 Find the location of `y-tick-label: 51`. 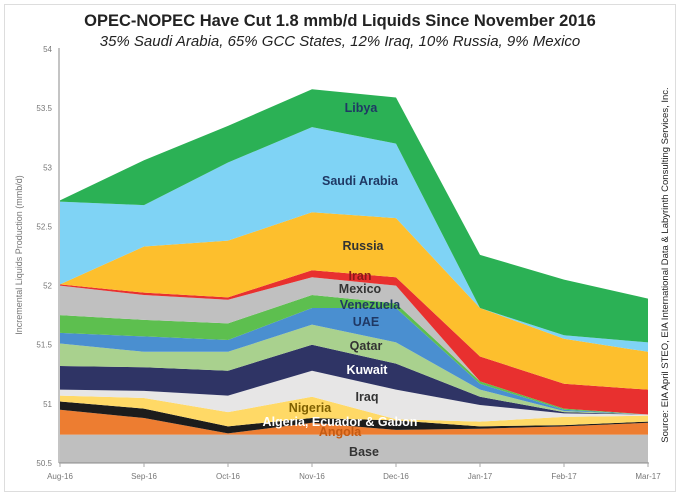

y-tick-label: 51 is located at coordinates (47, 404).